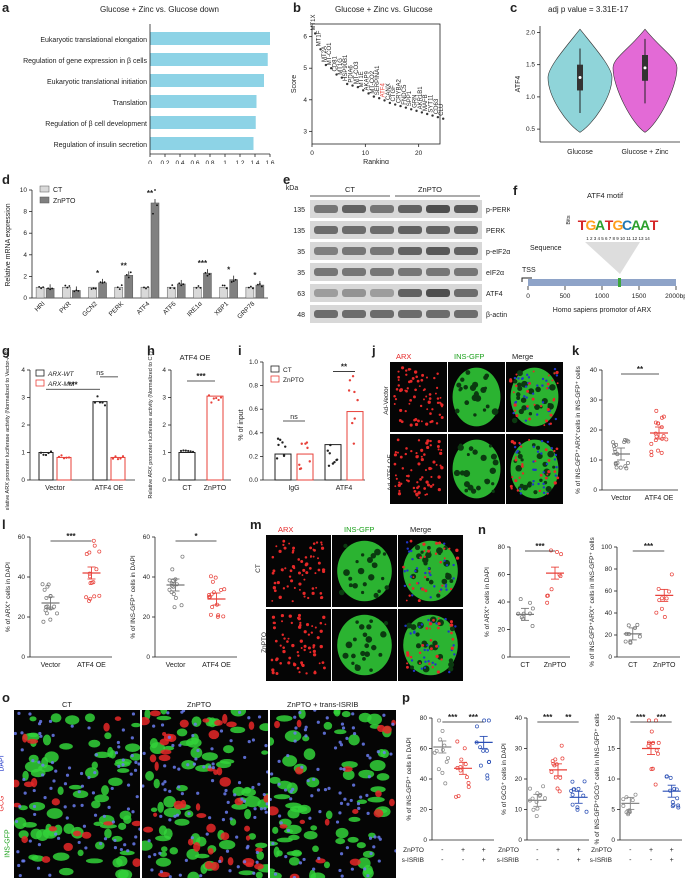  I want to click on ytick-label-4: 40, so click(594, 370).